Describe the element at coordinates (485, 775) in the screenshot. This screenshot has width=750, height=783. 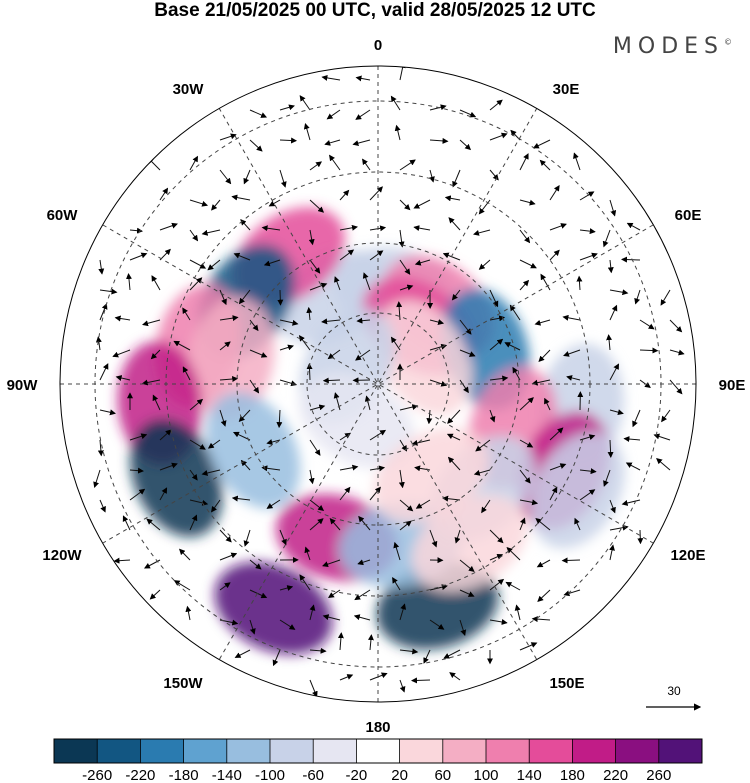
I see `colorbar-label: 100` at that location.